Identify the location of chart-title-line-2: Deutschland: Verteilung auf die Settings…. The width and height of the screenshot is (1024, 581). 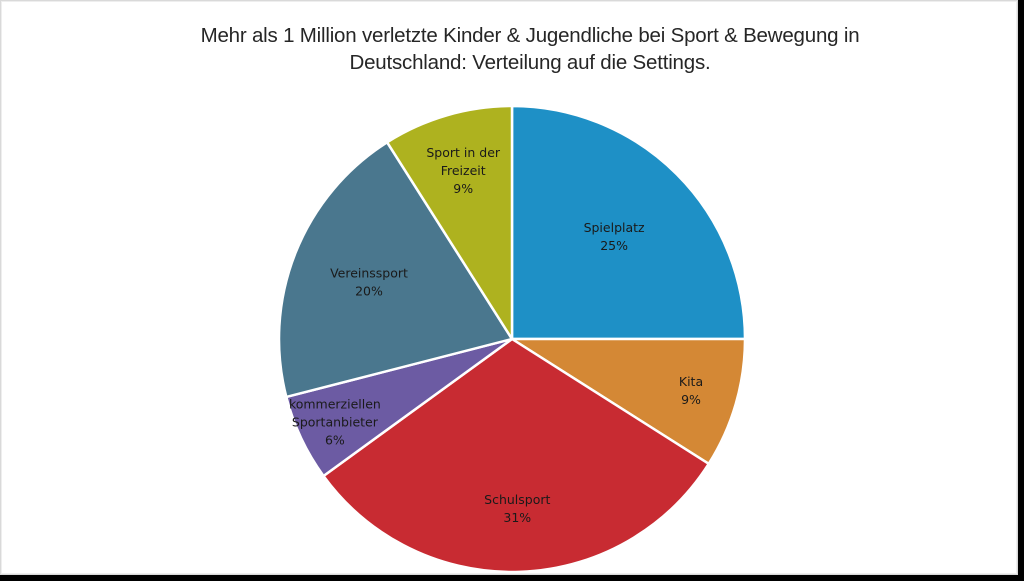
(530, 62).